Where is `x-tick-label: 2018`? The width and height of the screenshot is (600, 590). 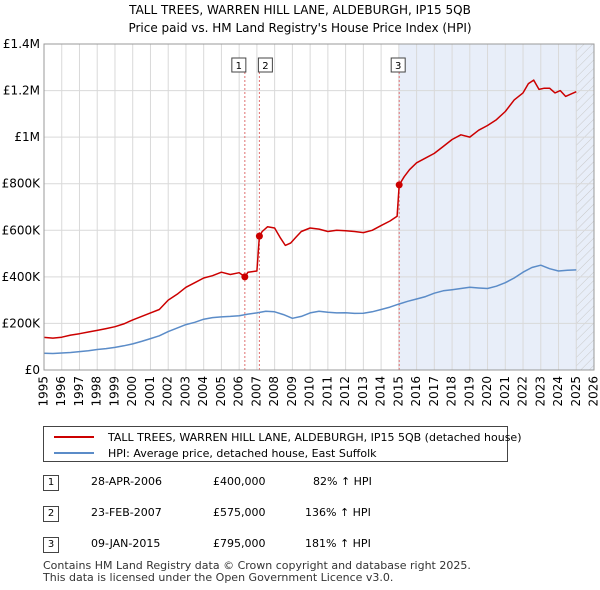
x-tick-label: 2018 is located at coordinates (452, 391).